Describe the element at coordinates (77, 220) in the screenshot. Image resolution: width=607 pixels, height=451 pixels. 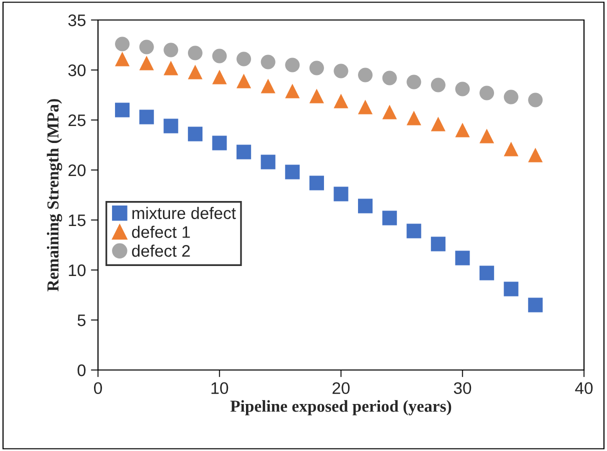
I see `y-tick-label: 15` at that location.